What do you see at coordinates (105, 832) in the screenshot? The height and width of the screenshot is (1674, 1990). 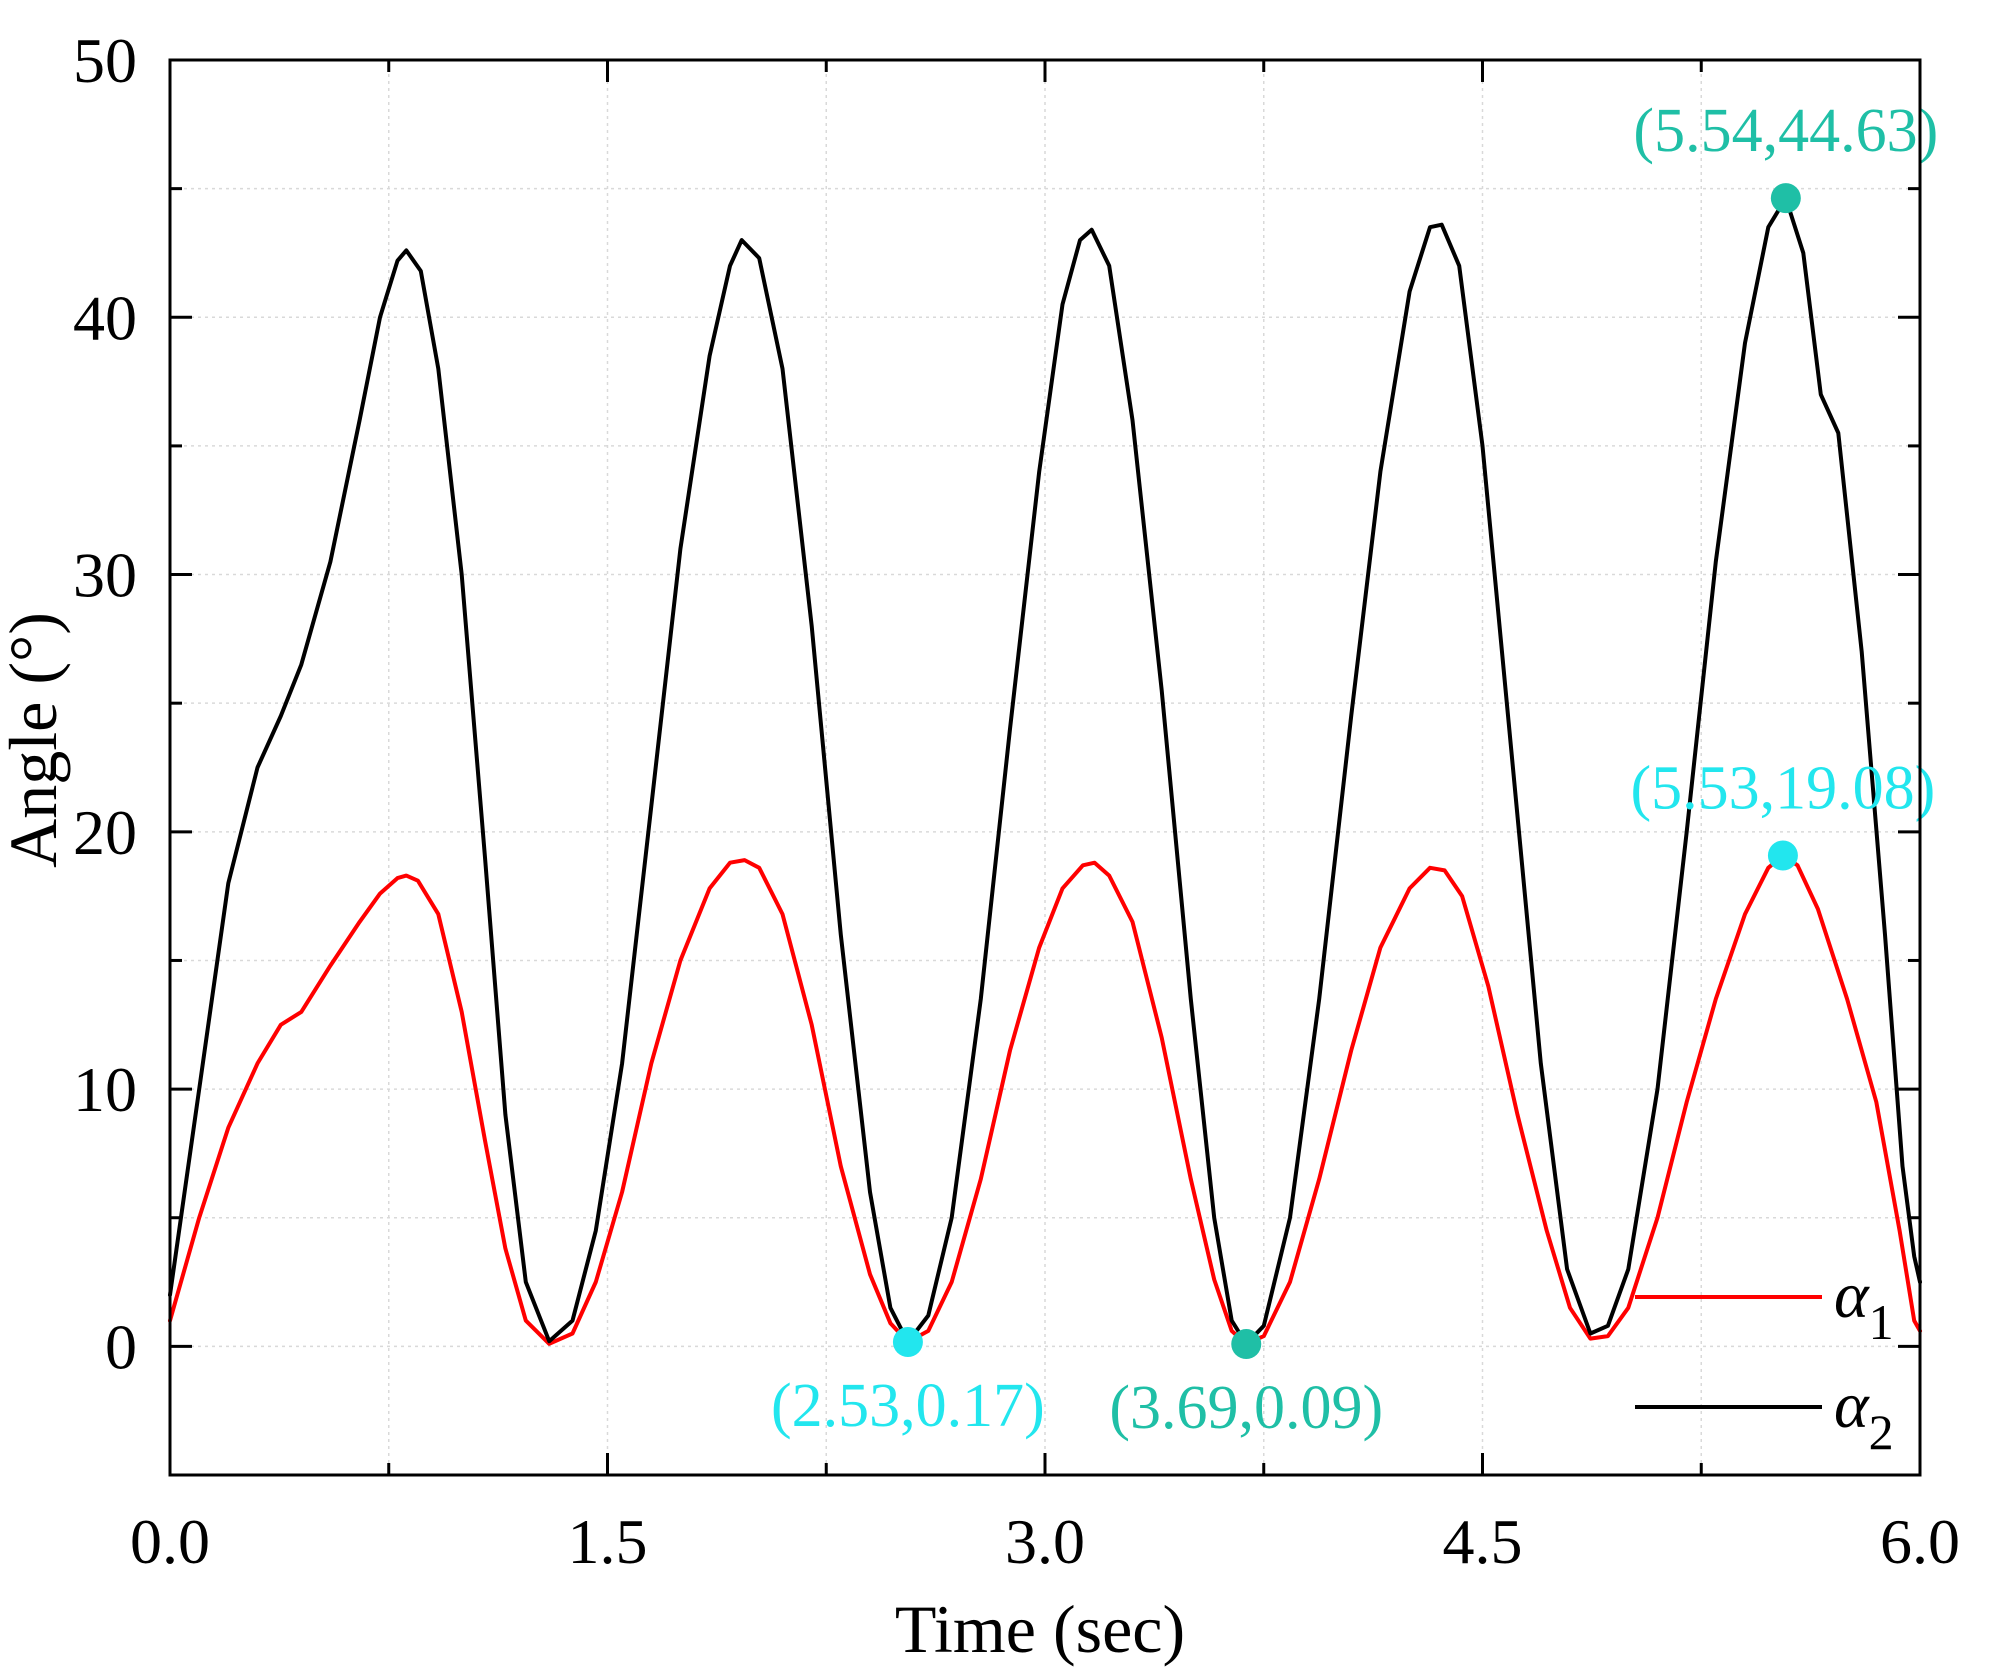 I see `y-tick-label: 20` at bounding box center [105, 832].